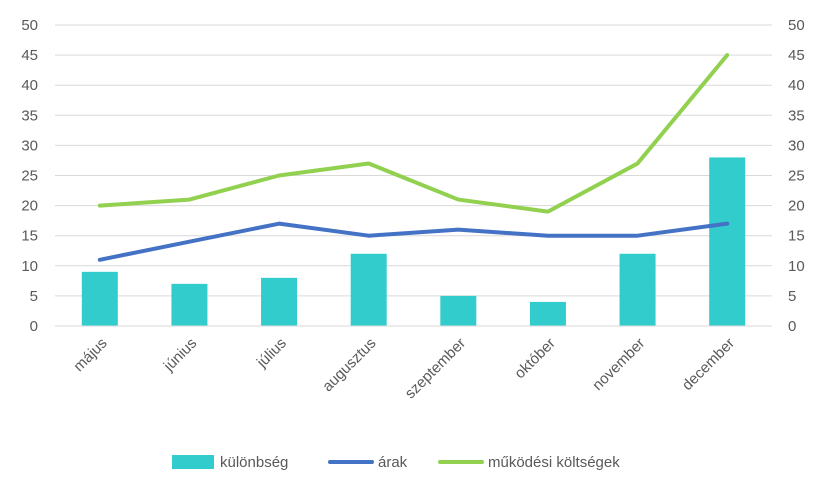  Describe the element at coordinates (180, 355) in the screenshot. I see `x-tick-label: június` at that location.